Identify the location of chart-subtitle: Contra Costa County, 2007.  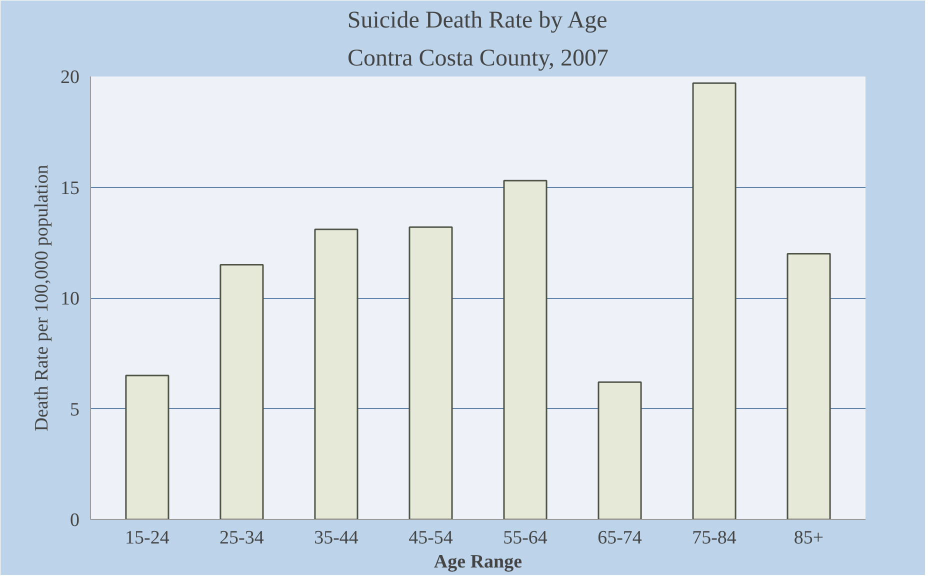
(478, 59).